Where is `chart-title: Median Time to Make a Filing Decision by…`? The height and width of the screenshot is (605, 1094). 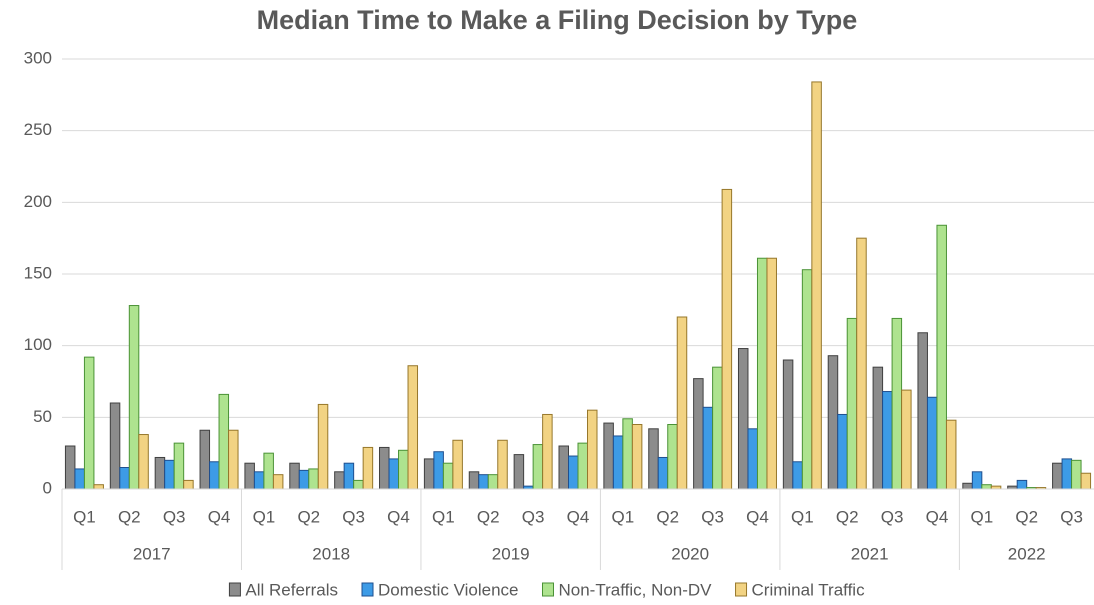 chart-title: Median Time to Make a Filing Decision by… is located at coordinates (557, 20).